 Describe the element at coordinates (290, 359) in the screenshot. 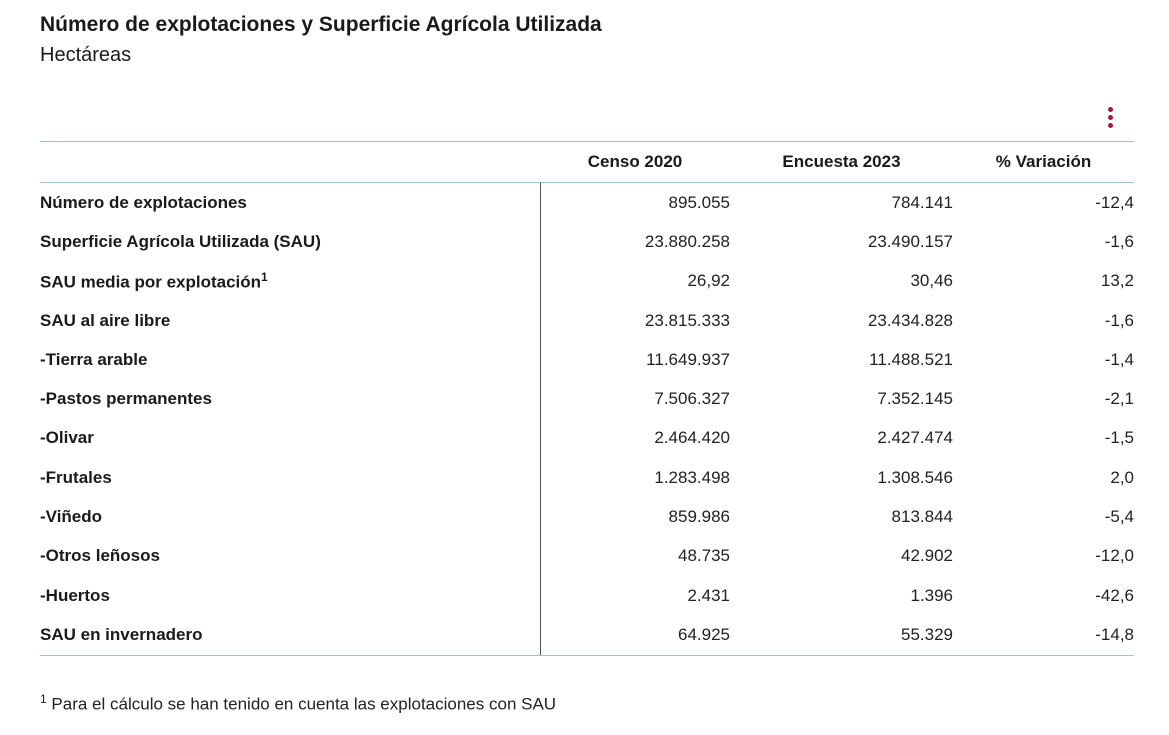

I see `row-label: -Tierra arable` at that location.